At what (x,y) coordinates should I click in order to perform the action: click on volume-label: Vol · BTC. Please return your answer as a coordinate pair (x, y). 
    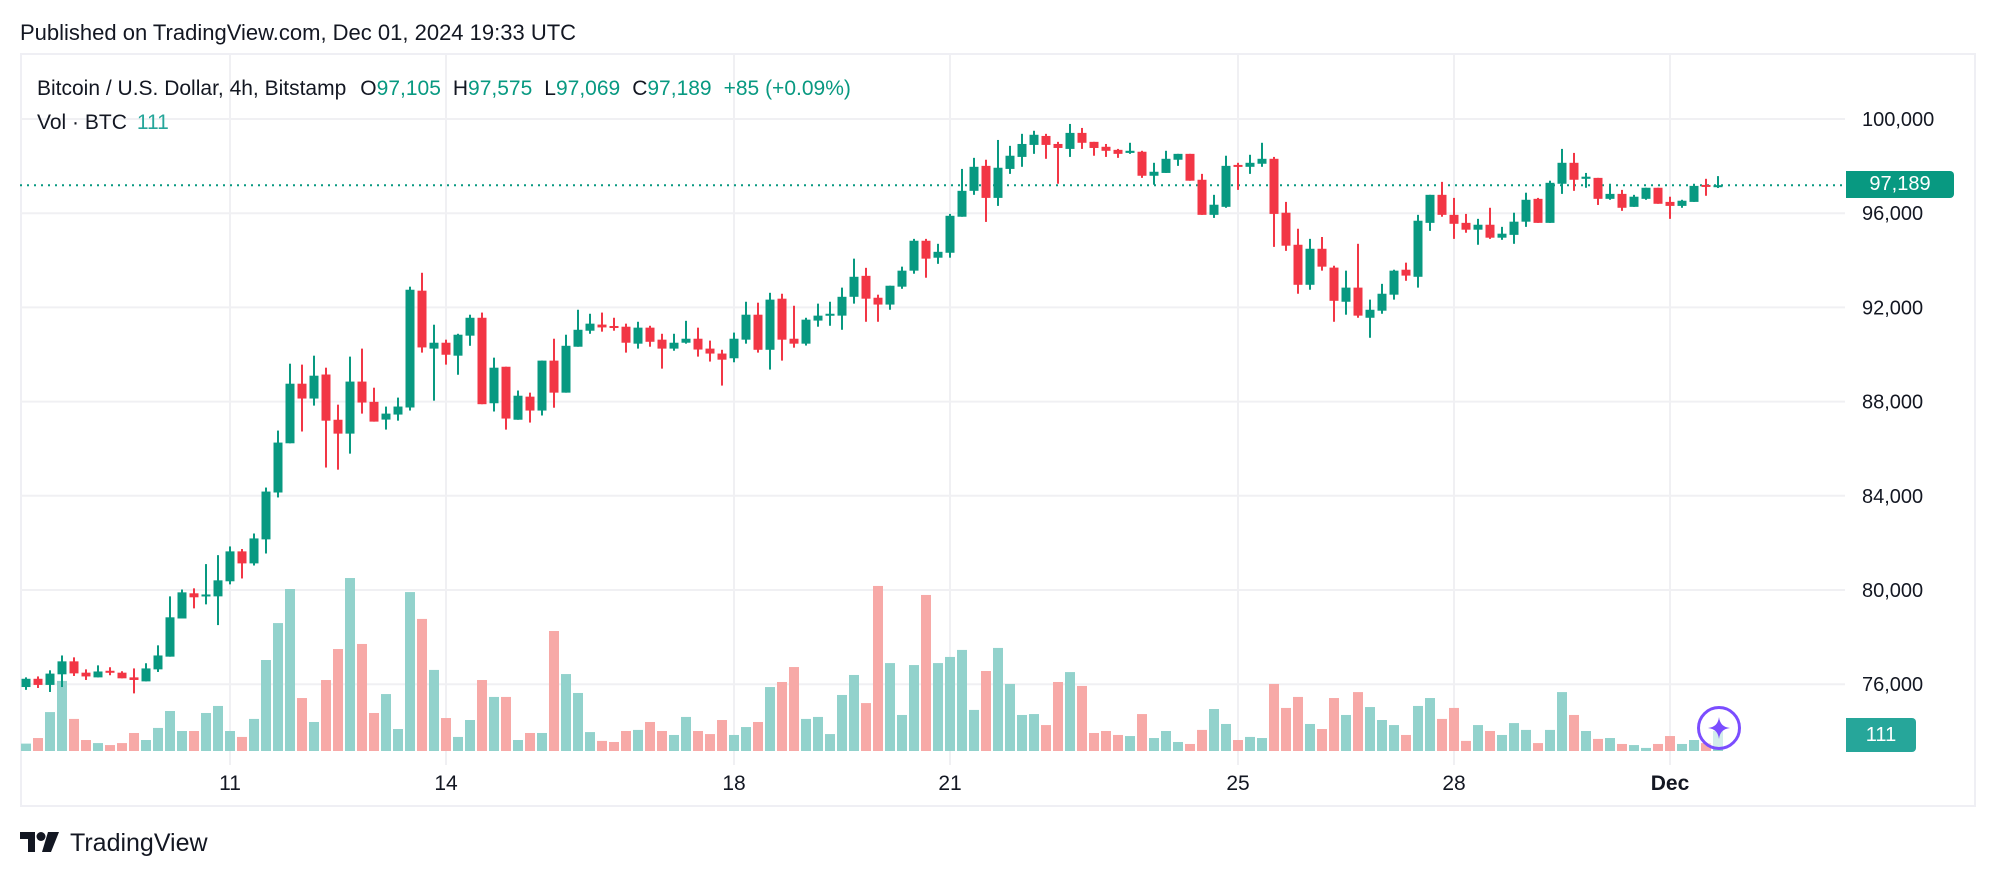
    Looking at the image, I should click on (82, 122).